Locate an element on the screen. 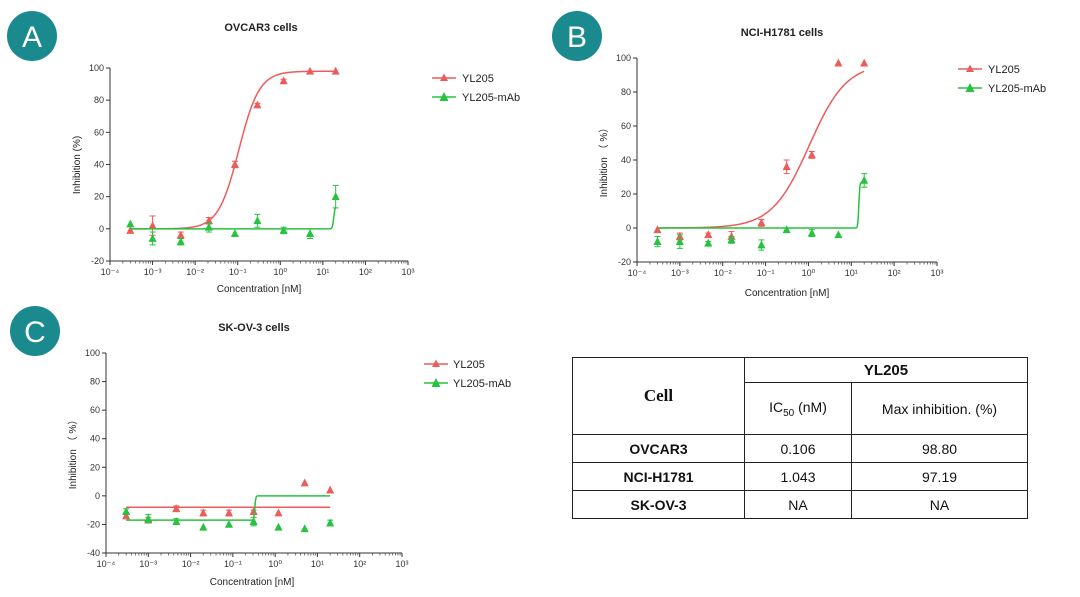 This screenshot has height=597, width=1080. panel-b-title: NCI-H1781 cells is located at coordinates (782, 33).